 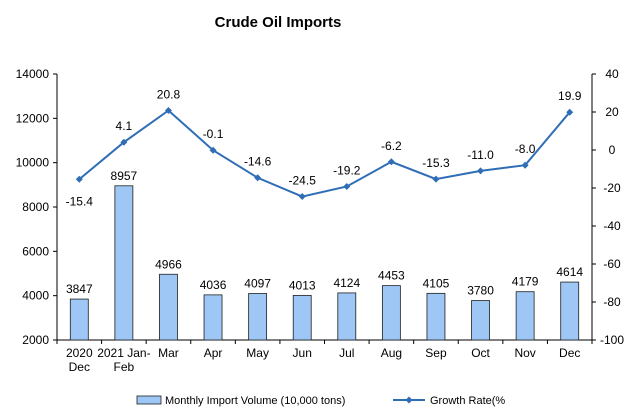 What do you see at coordinates (33, 118) in the screenshot?
I see `y-left-tick-label: 12000` at bounding box center [33, 118].